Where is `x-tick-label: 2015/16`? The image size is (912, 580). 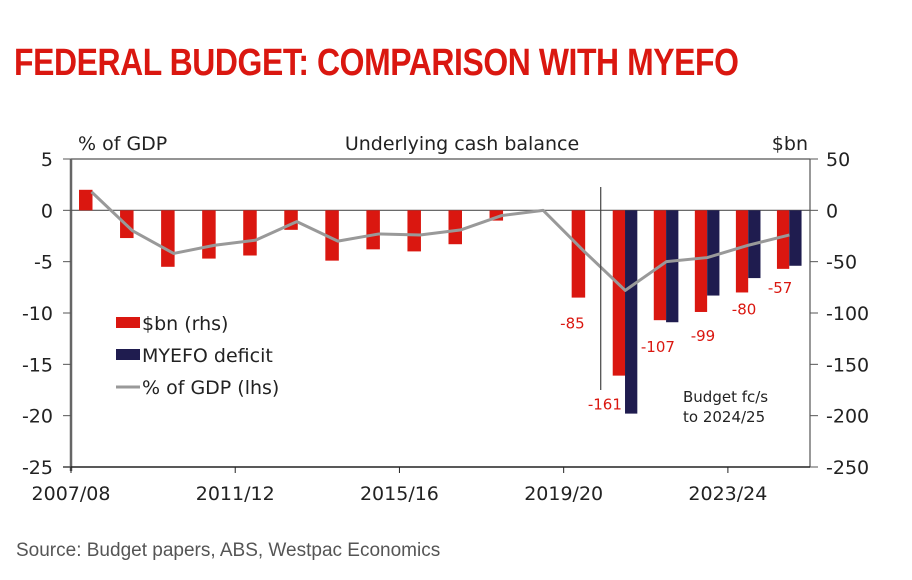
x-tick-label: 2015/16 is located at coordinates (399, 494).